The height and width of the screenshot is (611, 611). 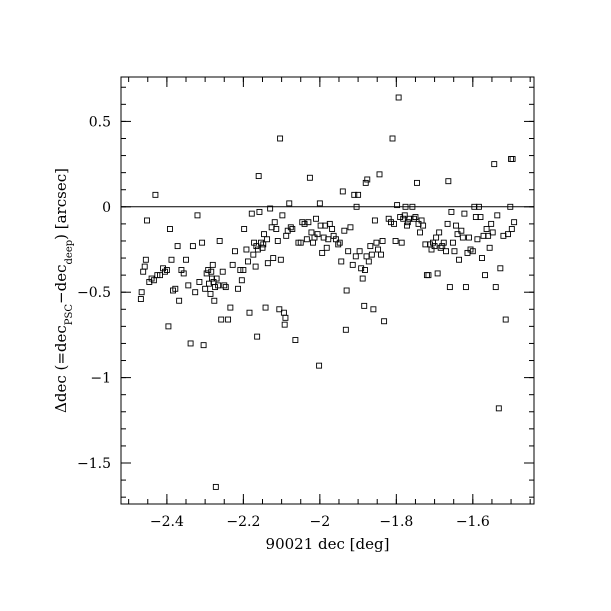 I want to click on x-tick-label: −1.8, so click(x=396, y=522).